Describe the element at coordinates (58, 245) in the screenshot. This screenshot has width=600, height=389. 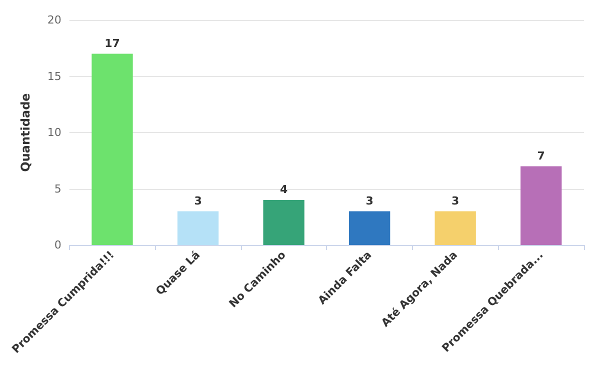
I see `y-tick-label: 0` at that location.